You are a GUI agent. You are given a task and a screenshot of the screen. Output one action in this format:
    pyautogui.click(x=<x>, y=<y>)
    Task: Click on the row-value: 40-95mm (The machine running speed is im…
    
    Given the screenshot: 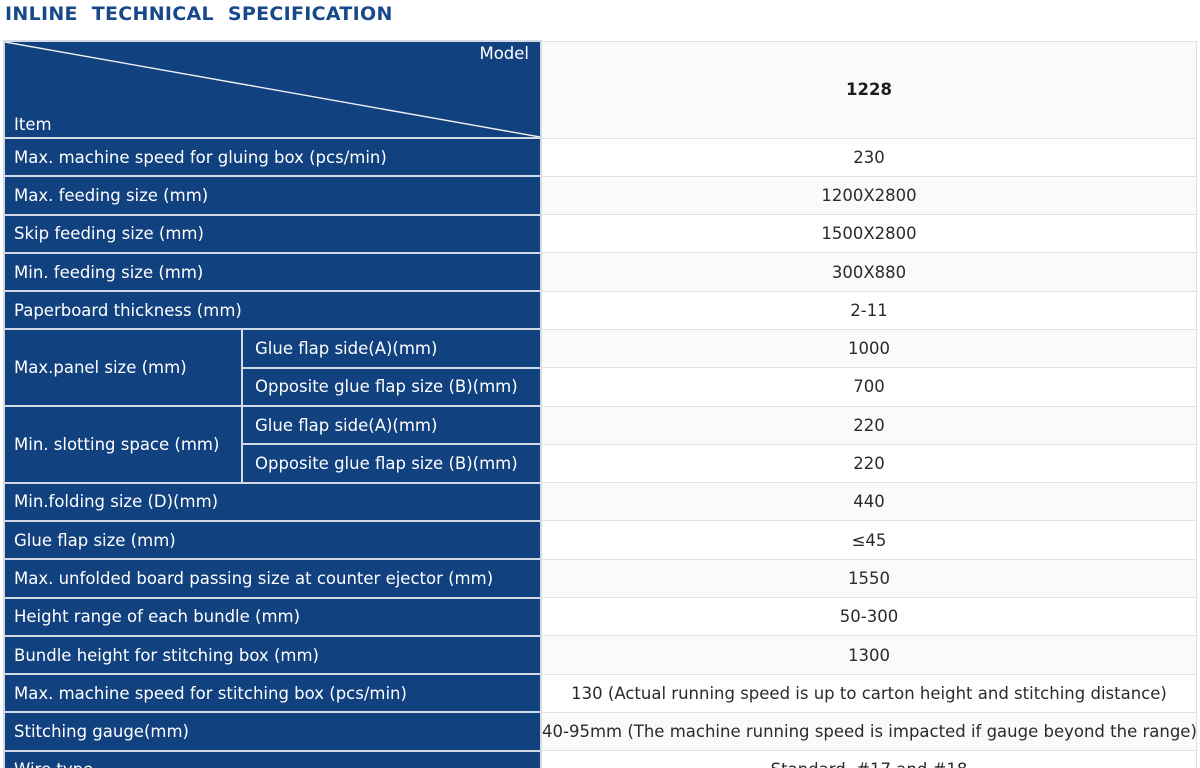 What is the action you would take?
    pyautogui.click(x=868, y=731)
    